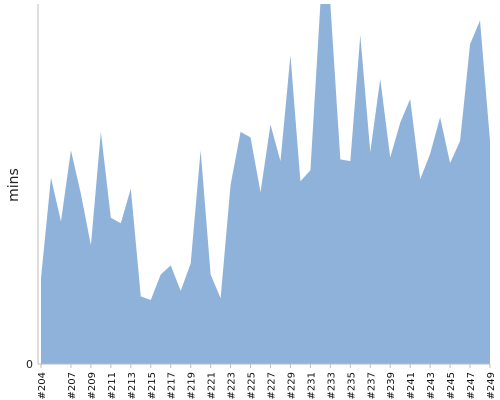  Describe the element at coordinates (431, 385) in the screenshot. I see `x-tick-label: #243` at that location.